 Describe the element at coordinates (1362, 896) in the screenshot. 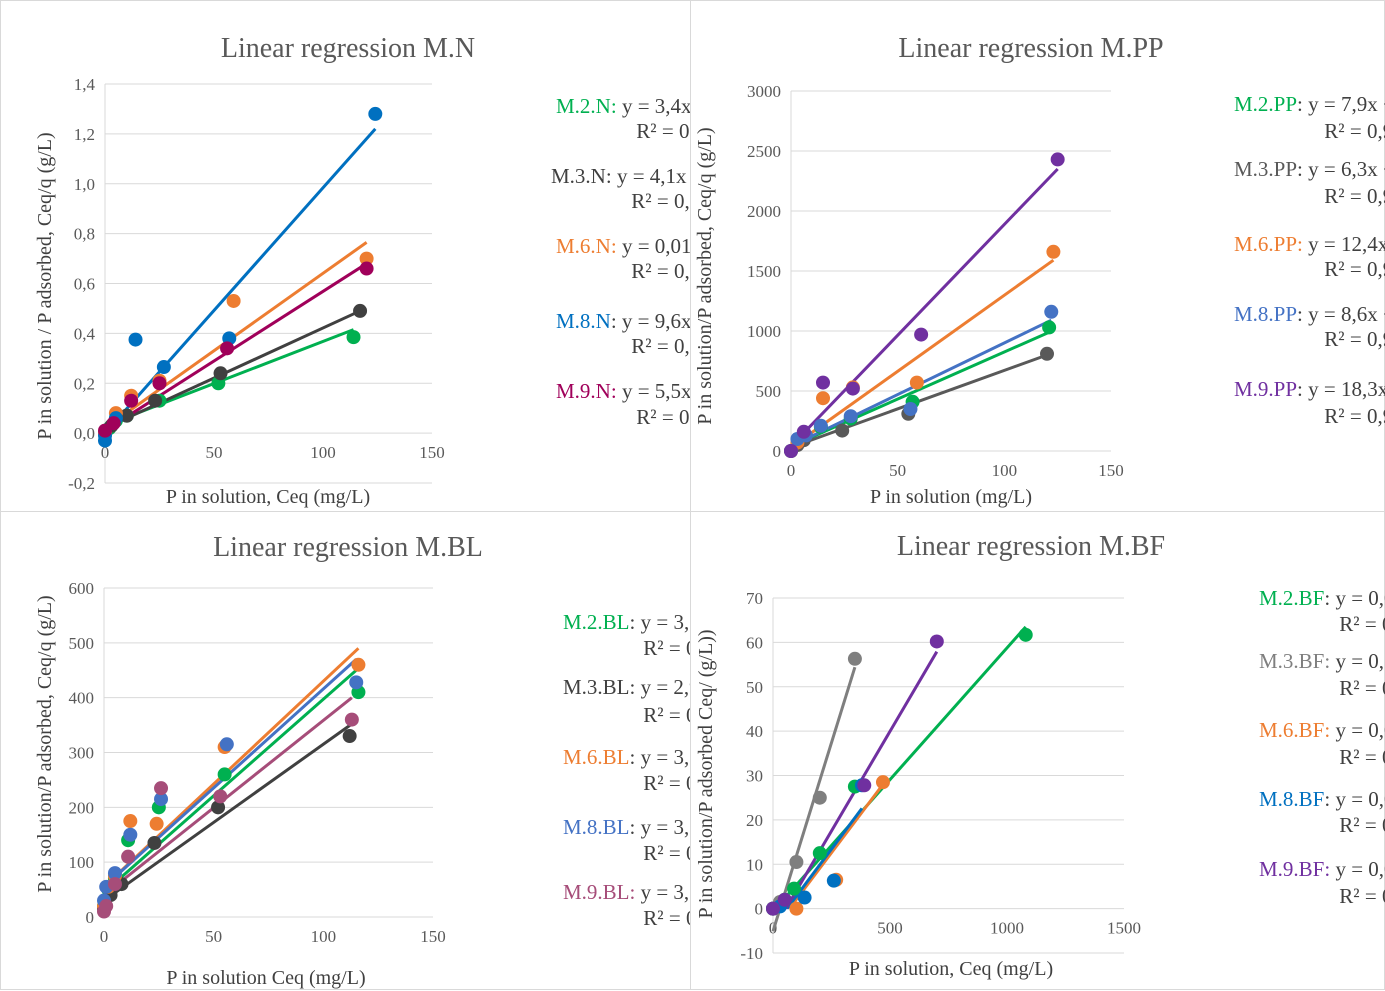

I see `r-squared-label: R² = 0,99` at that location.